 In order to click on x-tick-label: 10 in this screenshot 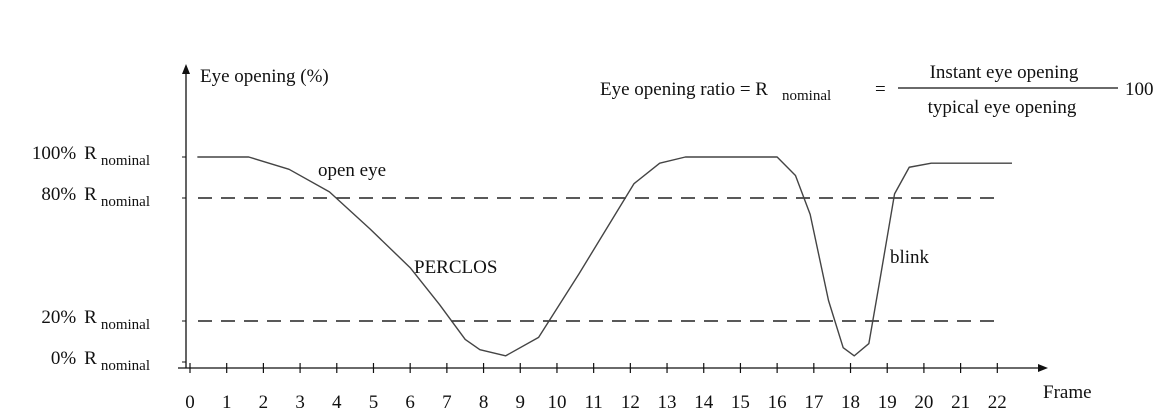, I will do `click(556, 402)`.